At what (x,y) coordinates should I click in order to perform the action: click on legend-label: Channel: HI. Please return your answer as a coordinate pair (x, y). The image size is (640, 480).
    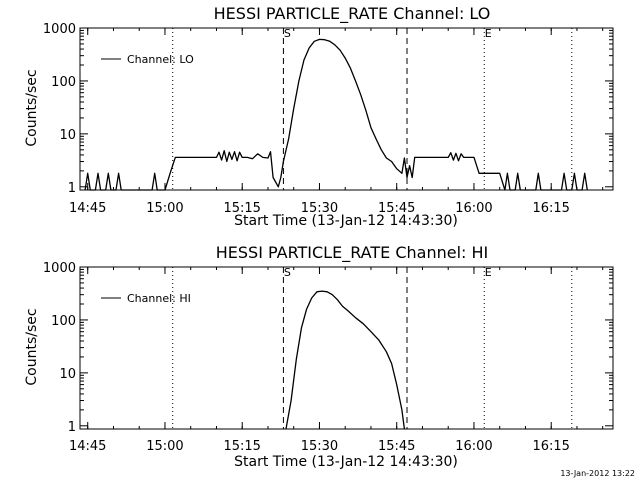
    Looking at the image, I should click on (159, 298).